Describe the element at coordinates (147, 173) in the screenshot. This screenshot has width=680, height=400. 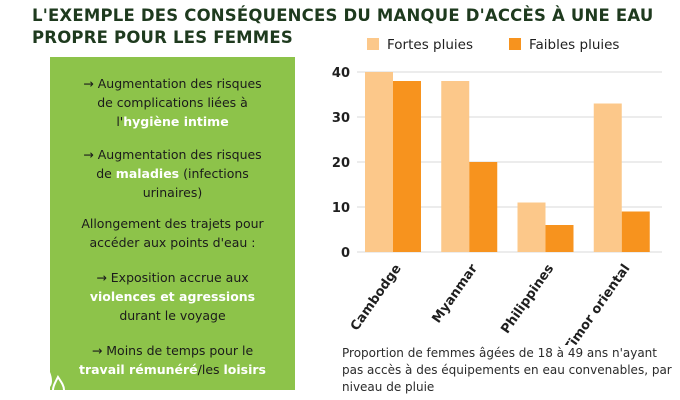
I see `highlight-text: maladies` at that location.